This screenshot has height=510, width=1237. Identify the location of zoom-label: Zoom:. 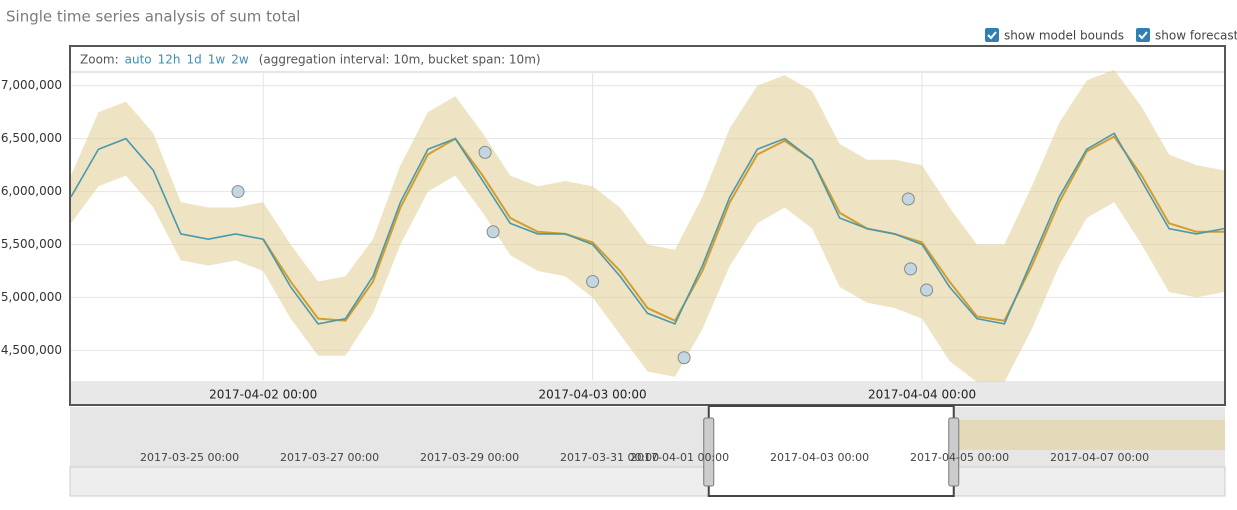
(99, 60).